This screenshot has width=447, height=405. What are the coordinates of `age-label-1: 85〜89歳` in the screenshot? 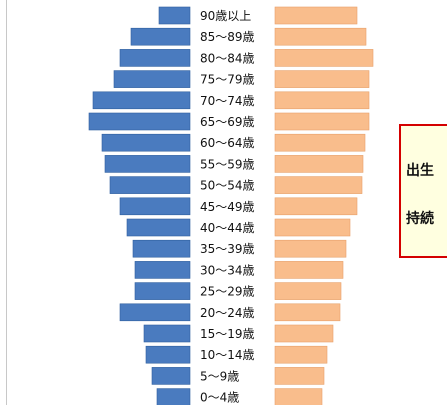 It's located at (227, 37).